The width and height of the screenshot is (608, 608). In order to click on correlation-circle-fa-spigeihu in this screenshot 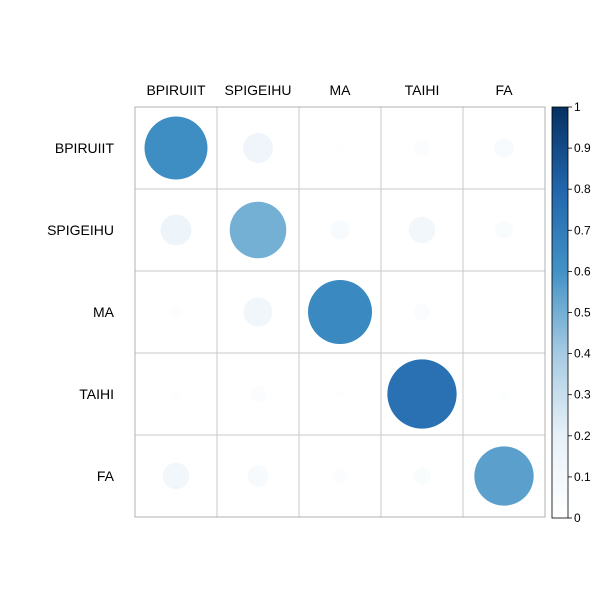, I will do `click(258, 476)`.